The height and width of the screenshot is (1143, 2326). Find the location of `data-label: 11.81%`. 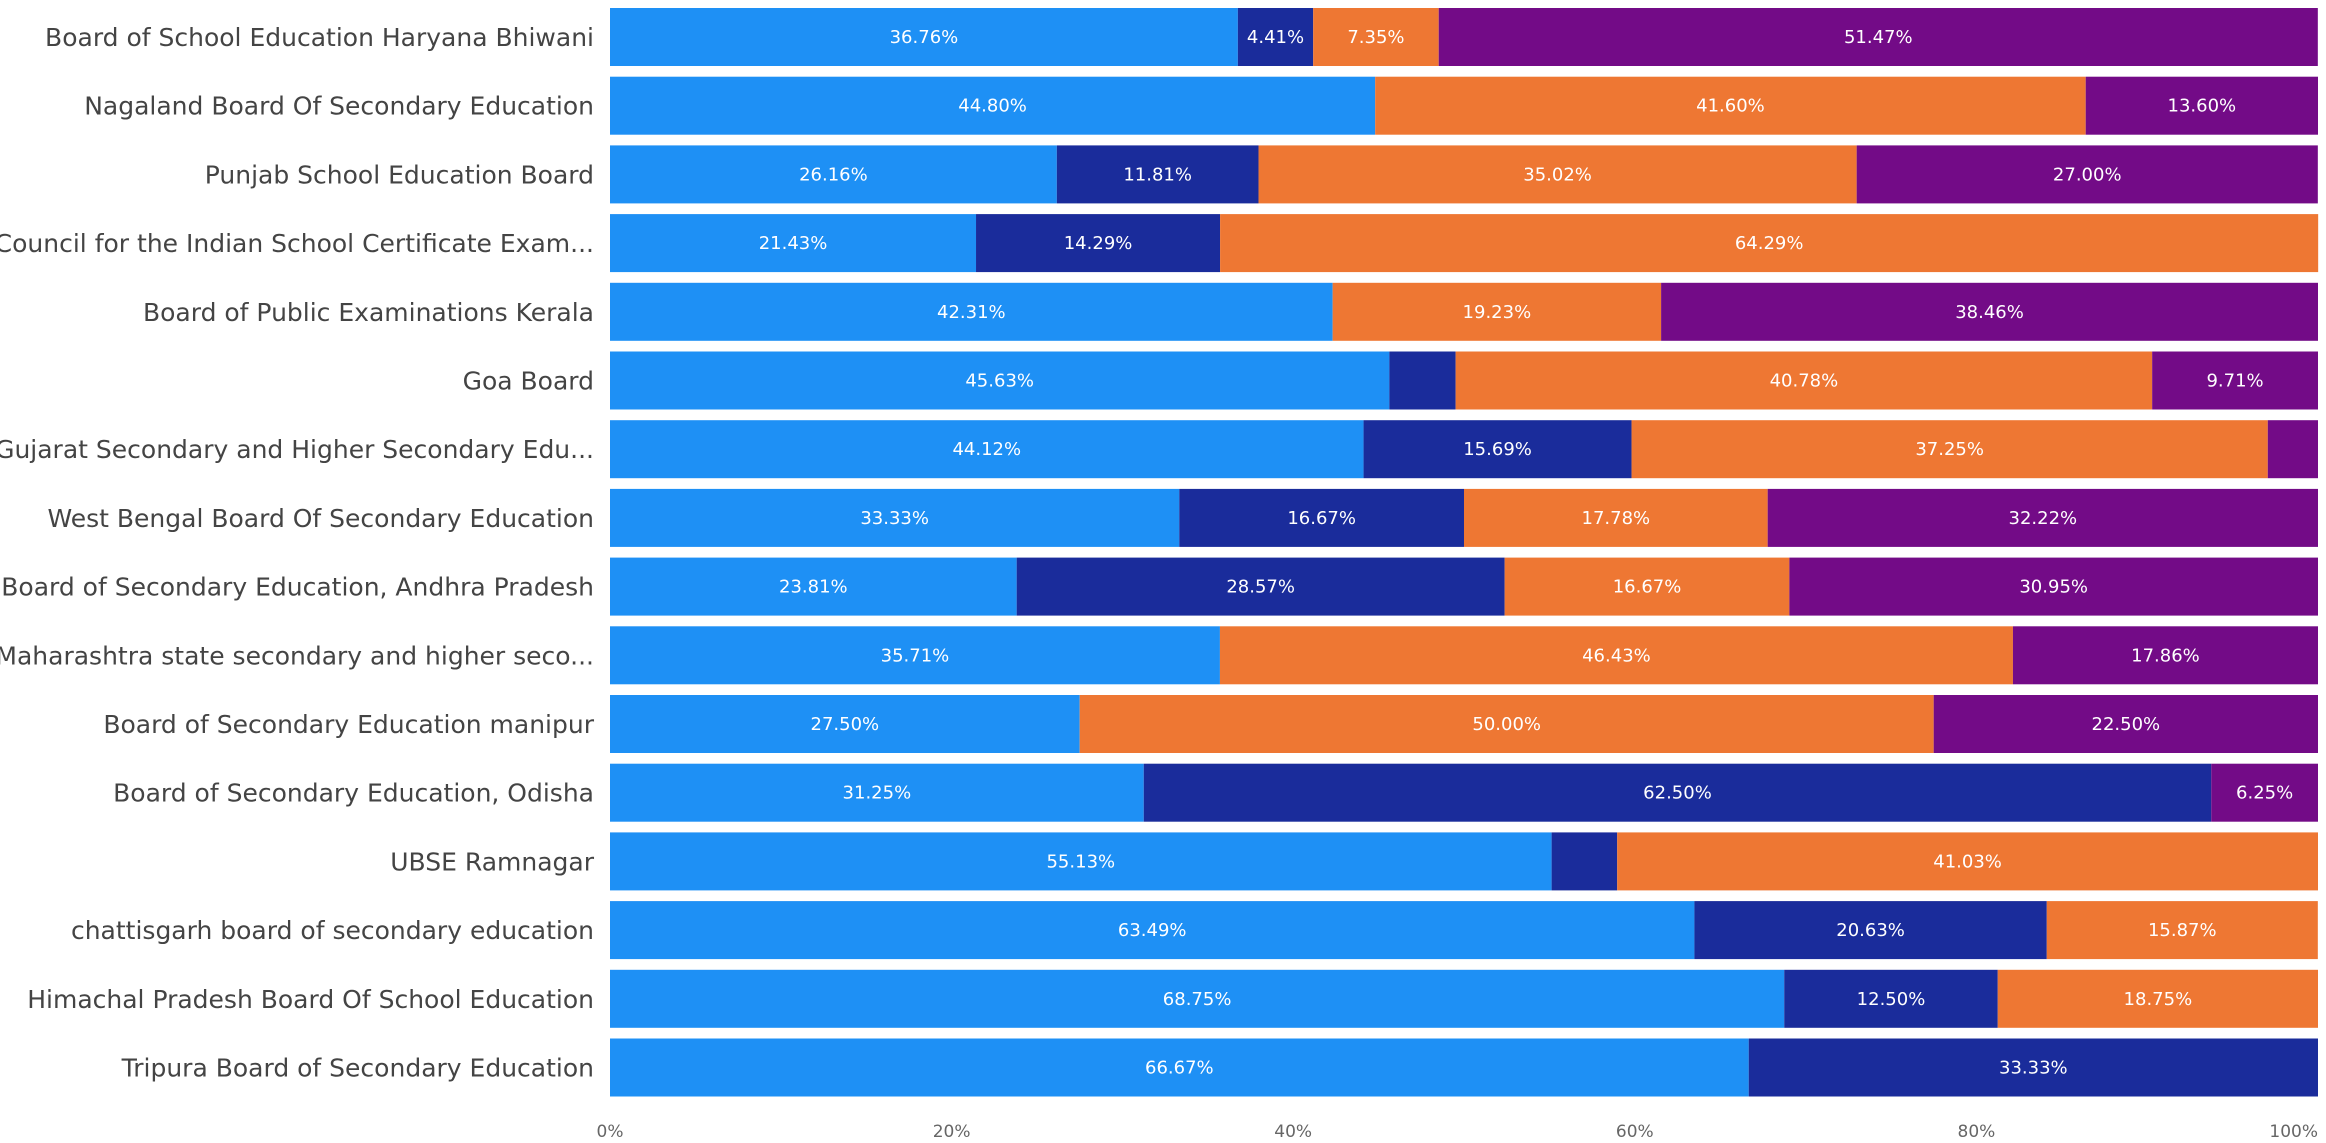

data-label: 11.81% is located at coordinates (1157, 174).